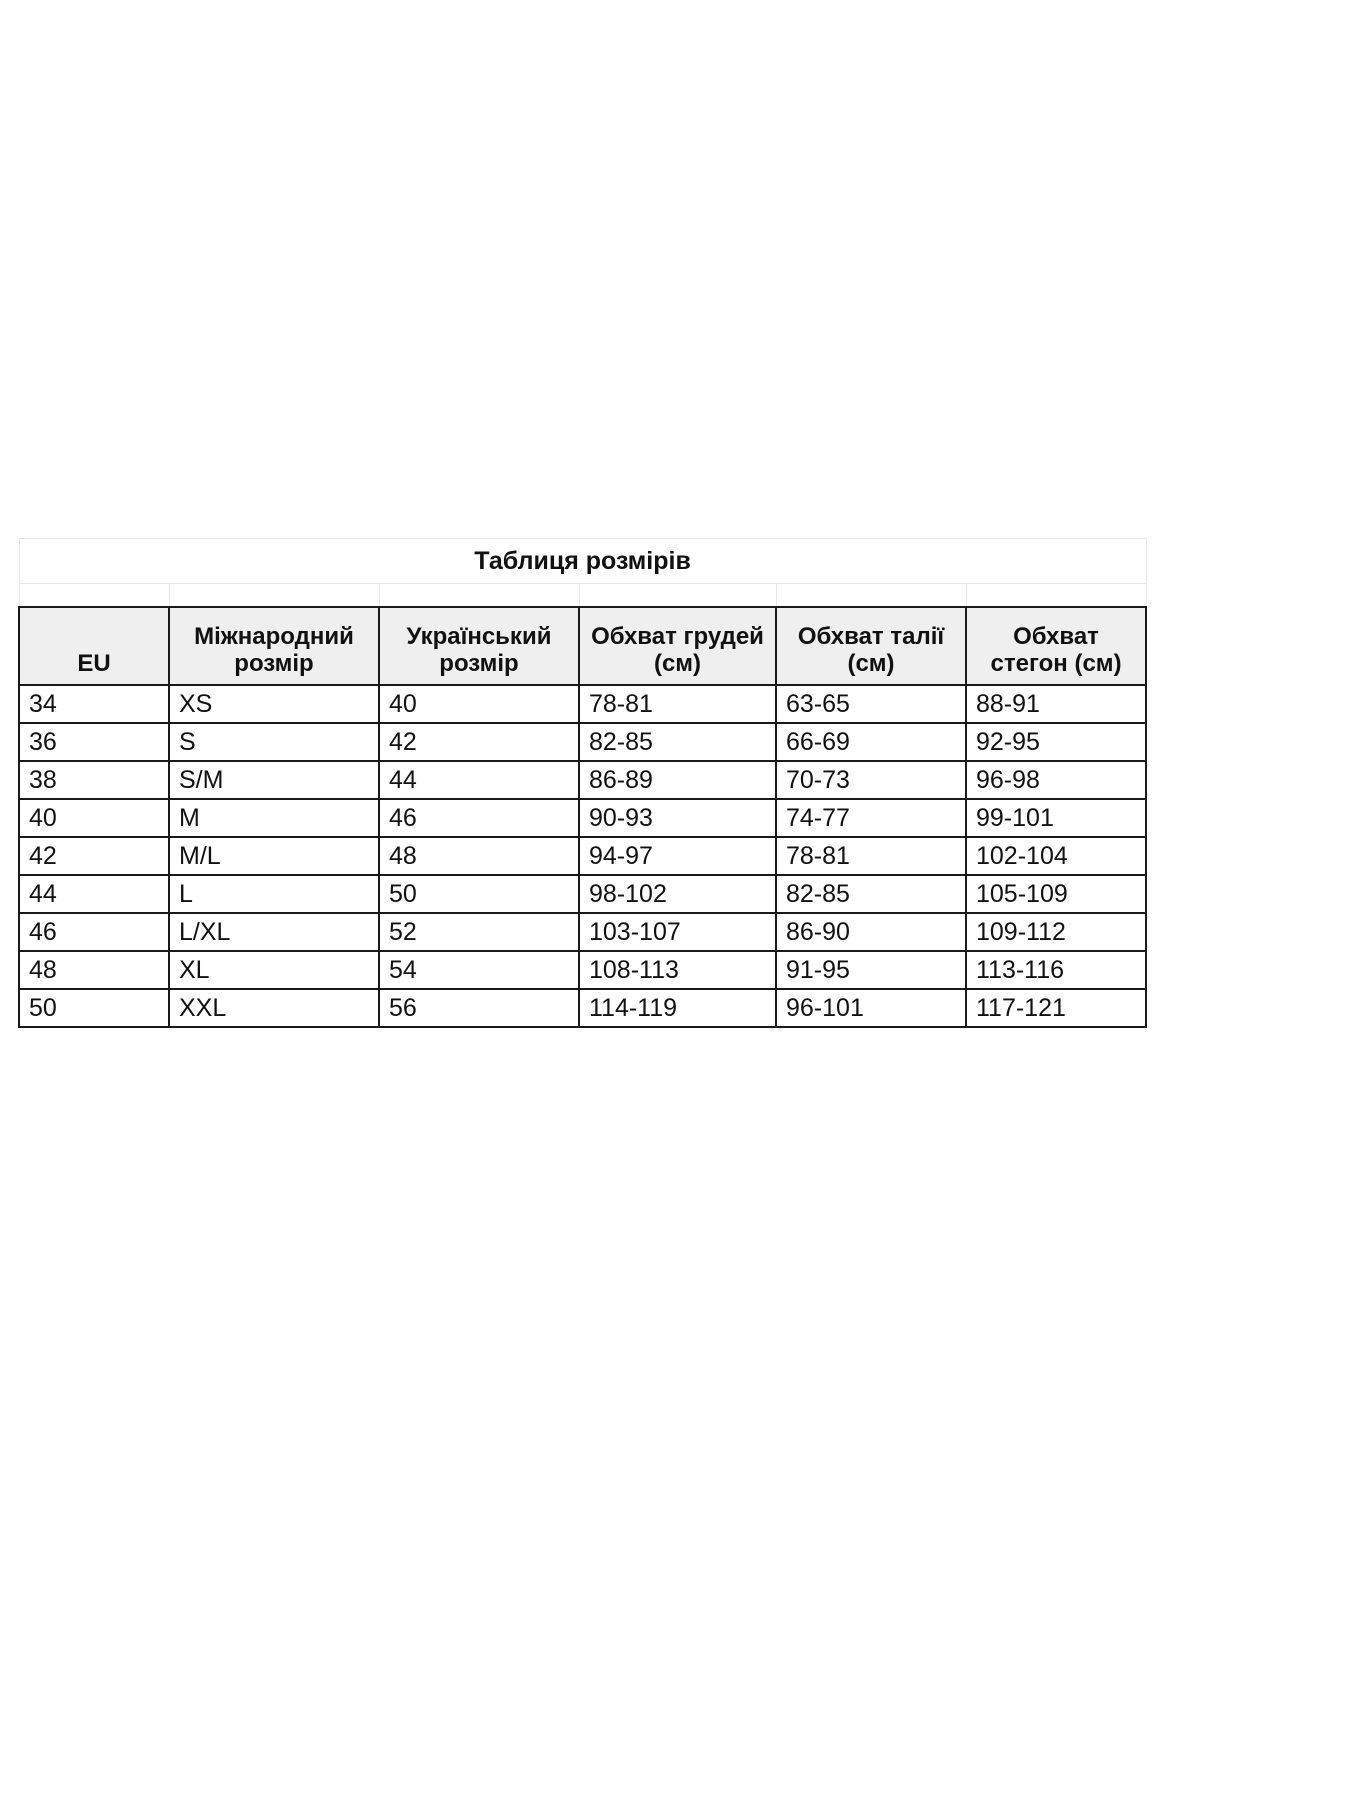 This screenshot has width=1350, height=1800. I want to click on table-row: 48 XL 54 108-113 91-95 113-116, so click(583, 970).